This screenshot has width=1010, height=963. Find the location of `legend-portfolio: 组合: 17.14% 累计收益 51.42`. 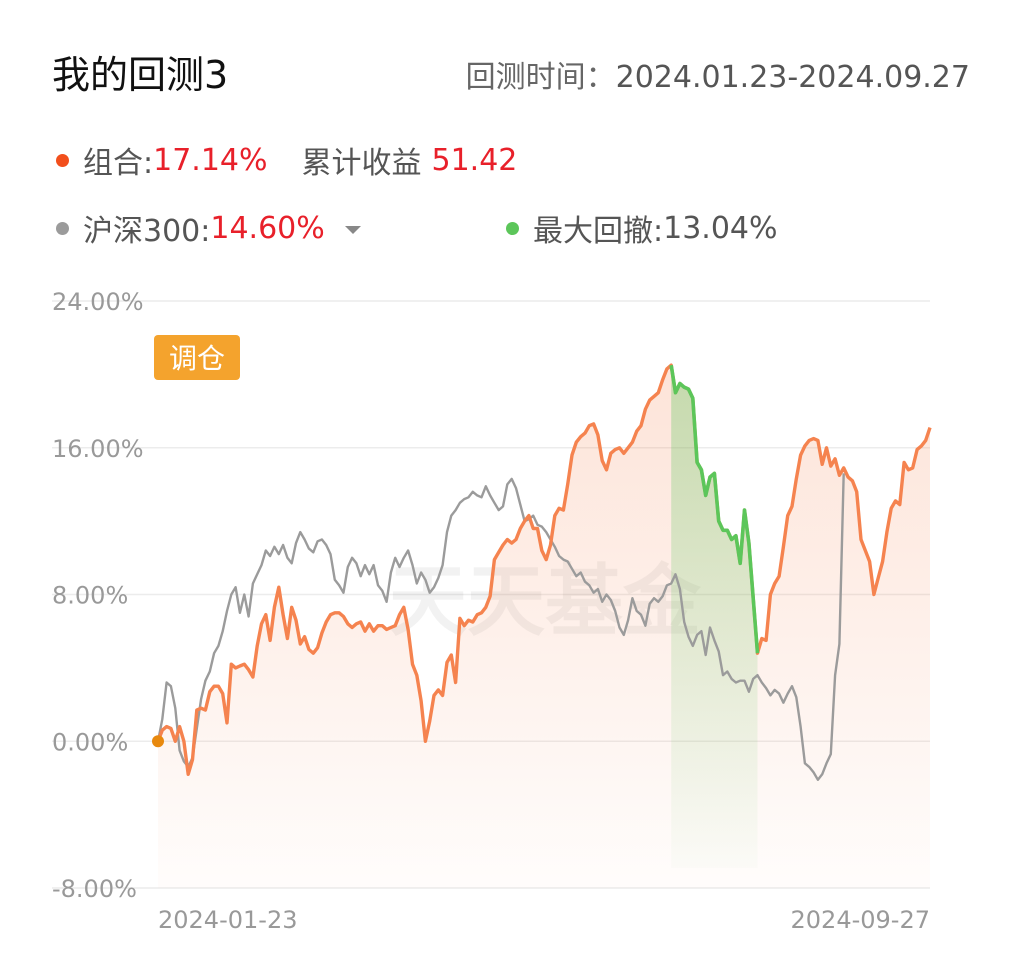

legend-portfolio: 组合: 17.14% 累计收益 51.42 is located at coordinates (286, 160).